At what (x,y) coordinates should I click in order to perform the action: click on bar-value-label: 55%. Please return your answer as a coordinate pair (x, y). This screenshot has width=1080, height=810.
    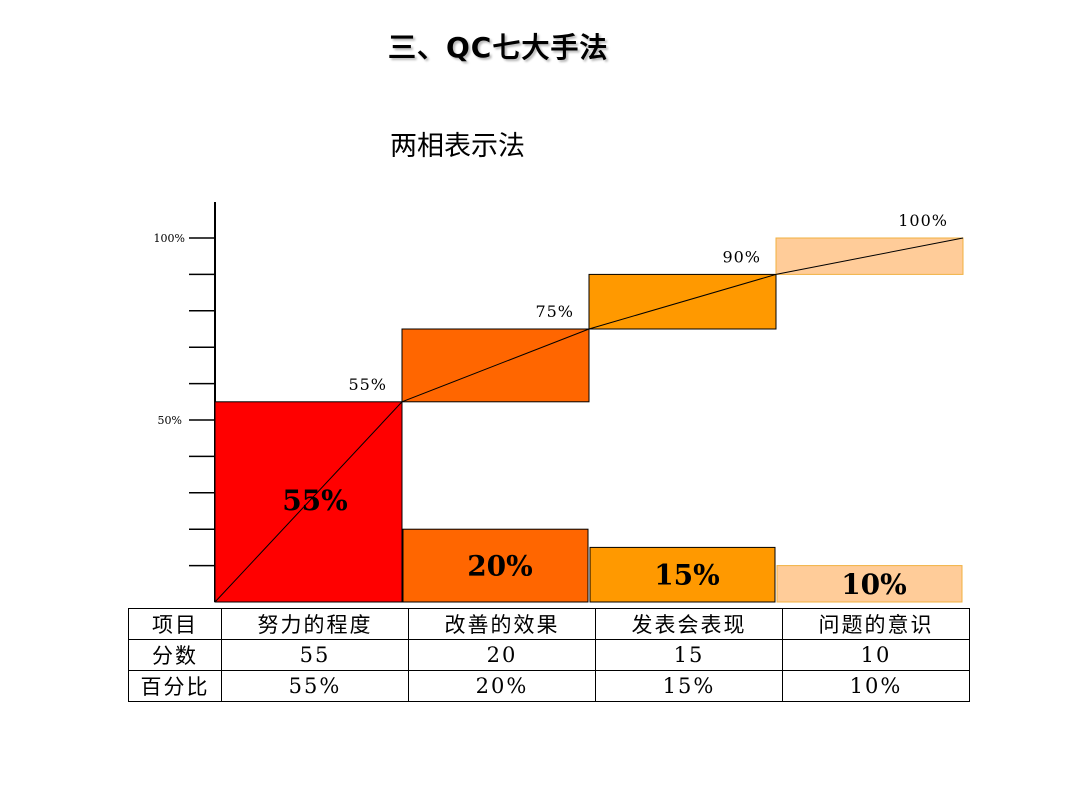
    Looking at the image, I should click on (315, 500).